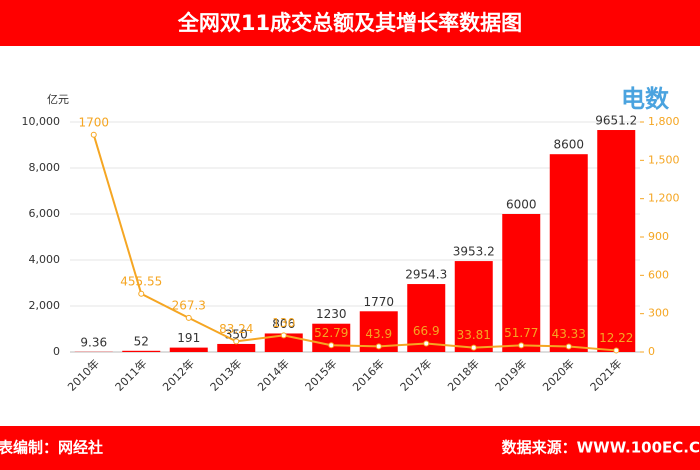 This screenshot has height=470, width=700. What do you see at coordinates (93, 122) in the screenshot?
I see `line-value-label: 1700` at bounding box center [93, 122].